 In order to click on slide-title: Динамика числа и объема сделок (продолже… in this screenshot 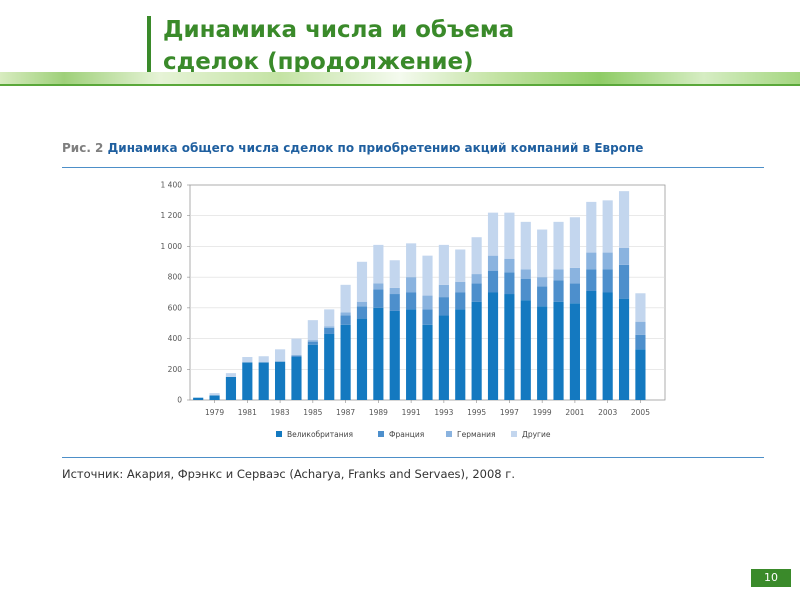, I will do `click(339, 46)`.